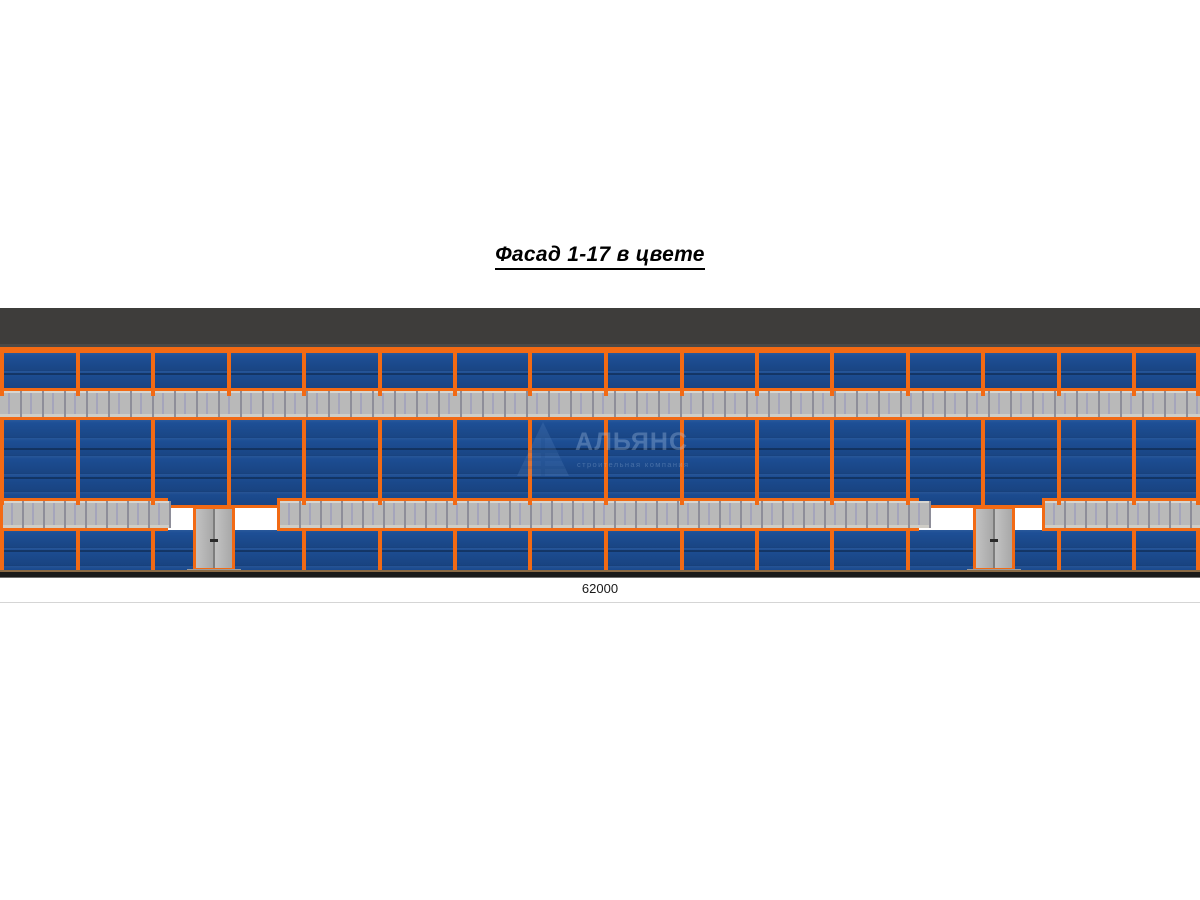 This screenshot has height=900, width=1200. I want to click on lower-wall-band, so click(600, 550).